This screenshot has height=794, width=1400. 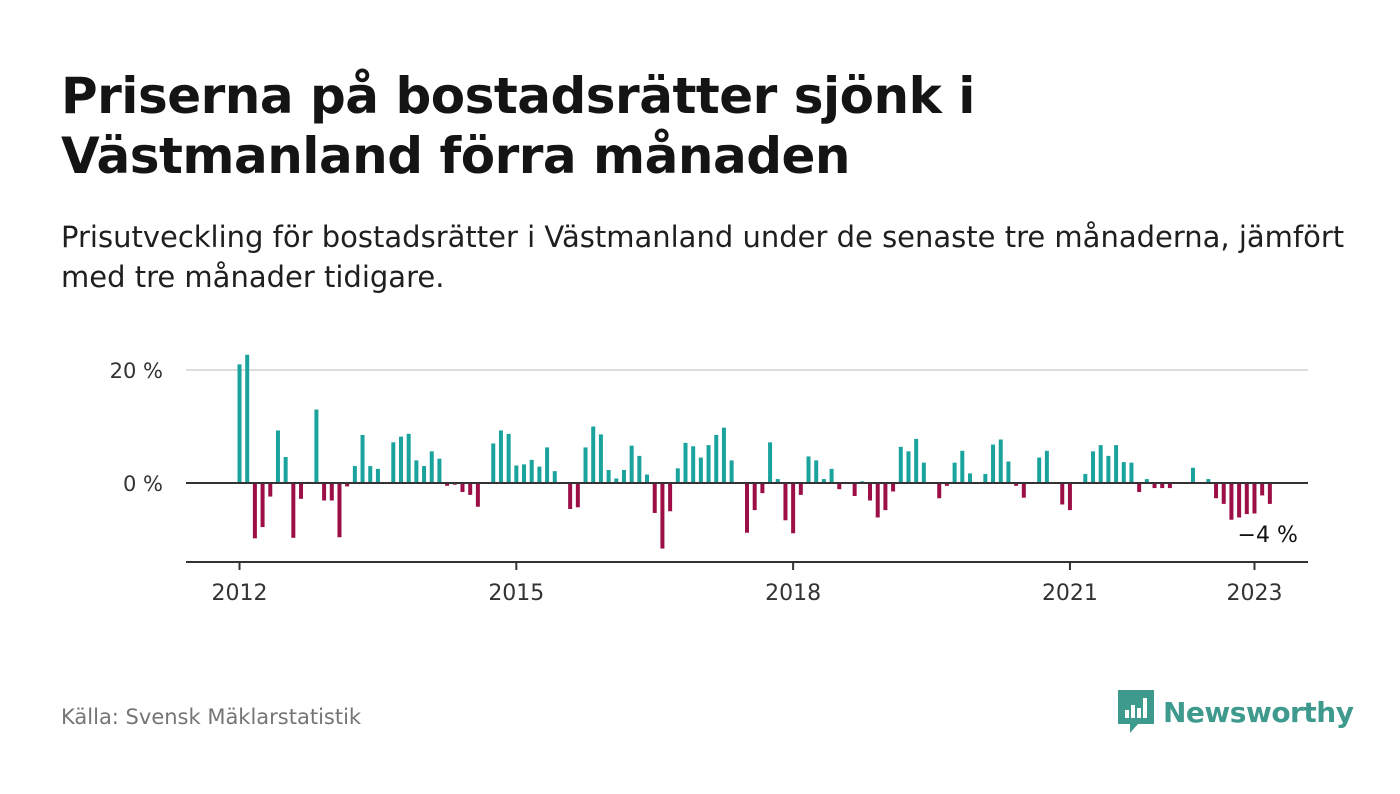 I want to click on last-value-label: −4 %, so click(x=1268, y=535).